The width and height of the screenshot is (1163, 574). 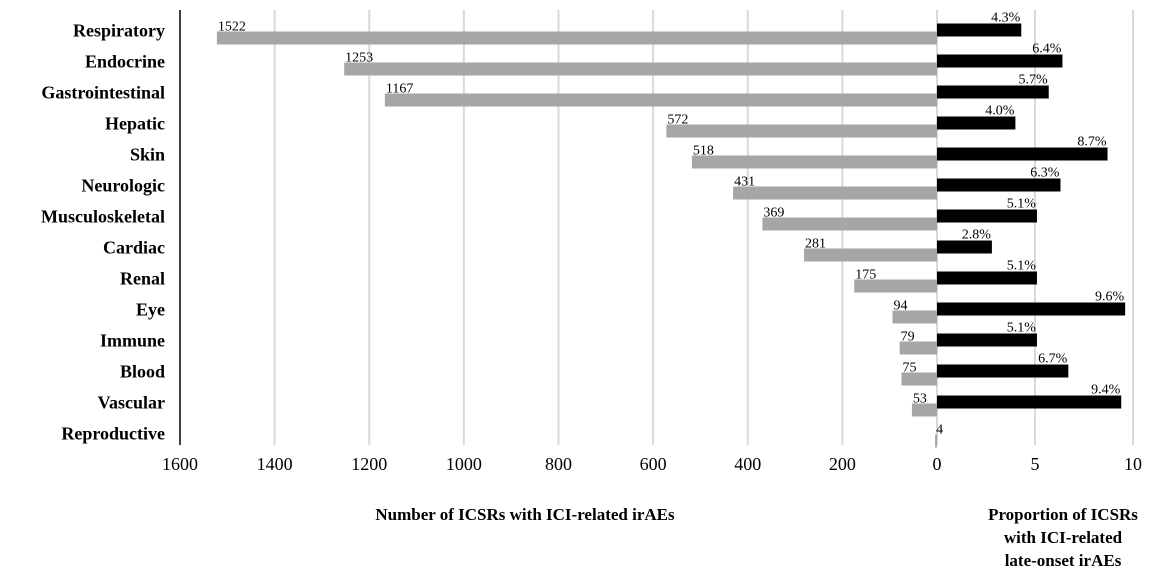 I want to click on data-label: 8.7%, so click(x=1092, y=142).